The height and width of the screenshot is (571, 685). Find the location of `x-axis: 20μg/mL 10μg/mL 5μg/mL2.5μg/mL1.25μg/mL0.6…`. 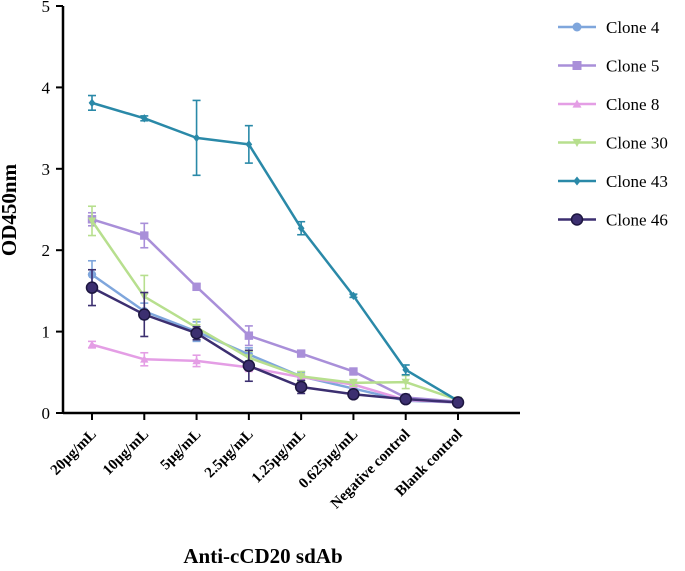

x-axis: 20μg/mL 10μg/mL 5μg/mL2.5μg/mL1.25μg/mL0.6… is located at coordinates (284, 461).